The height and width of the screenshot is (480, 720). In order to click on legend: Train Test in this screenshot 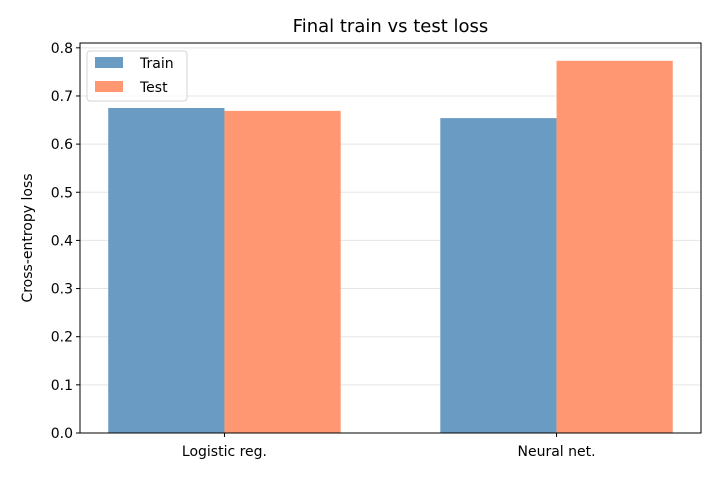, I will do `click(137, 76)`.